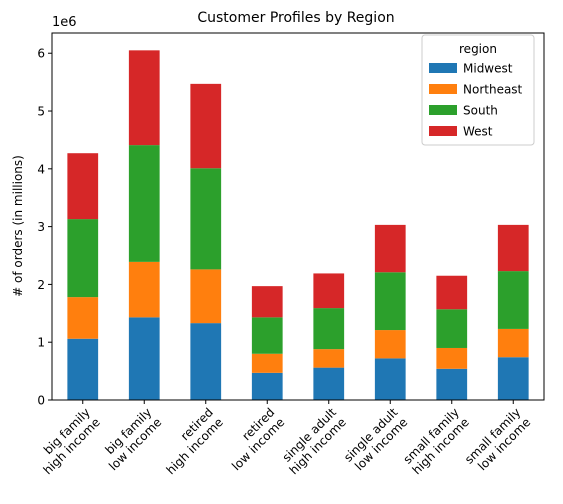  Describe the element at coordinates (478, 132) in the screenshot. I see `legend-label-west: West` at that location.